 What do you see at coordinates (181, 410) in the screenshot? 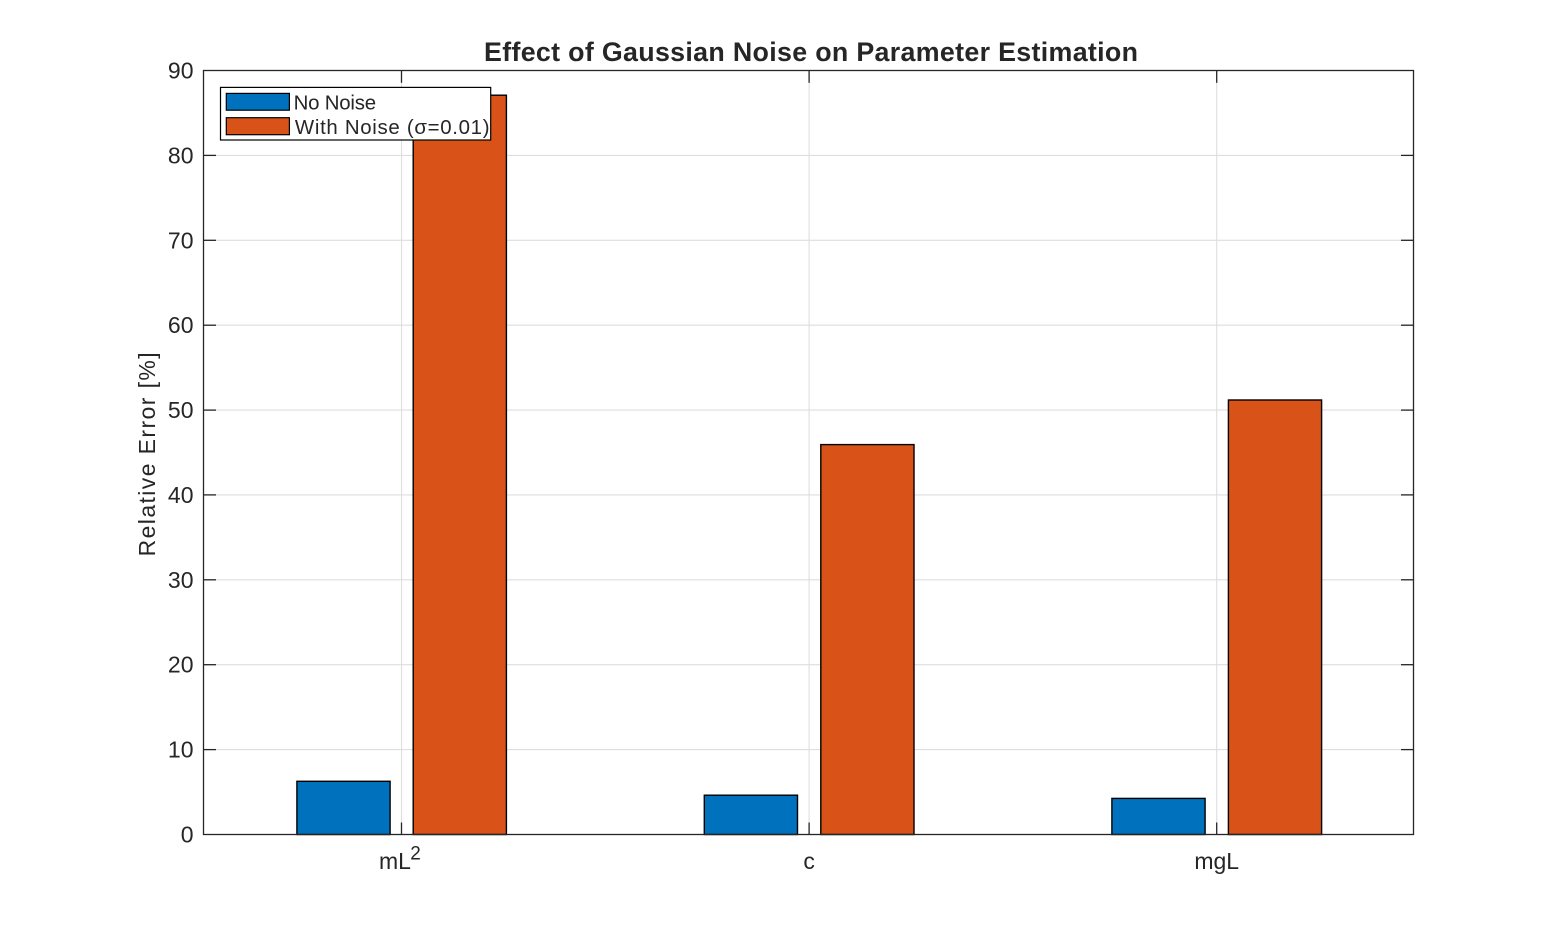
I see `svg-text: 50` at bounding box center [181, 410].